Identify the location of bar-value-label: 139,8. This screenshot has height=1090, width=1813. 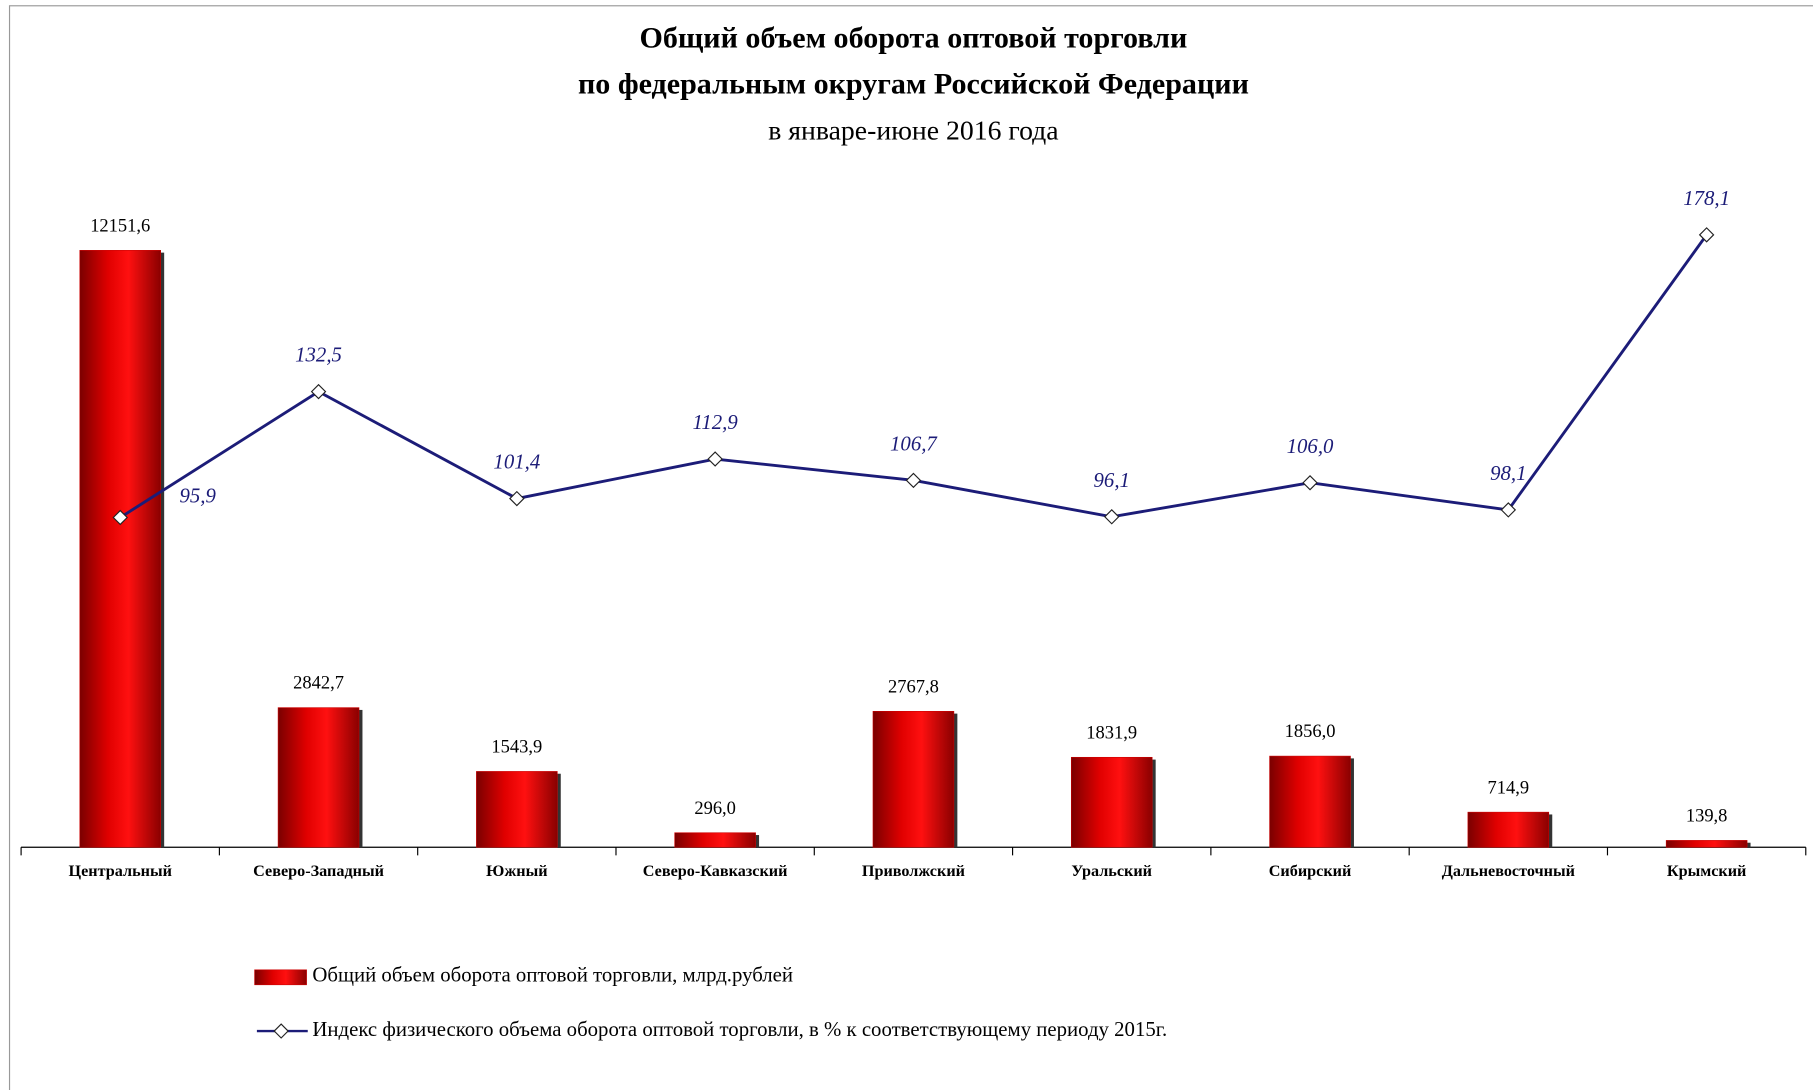
(1707, 816).